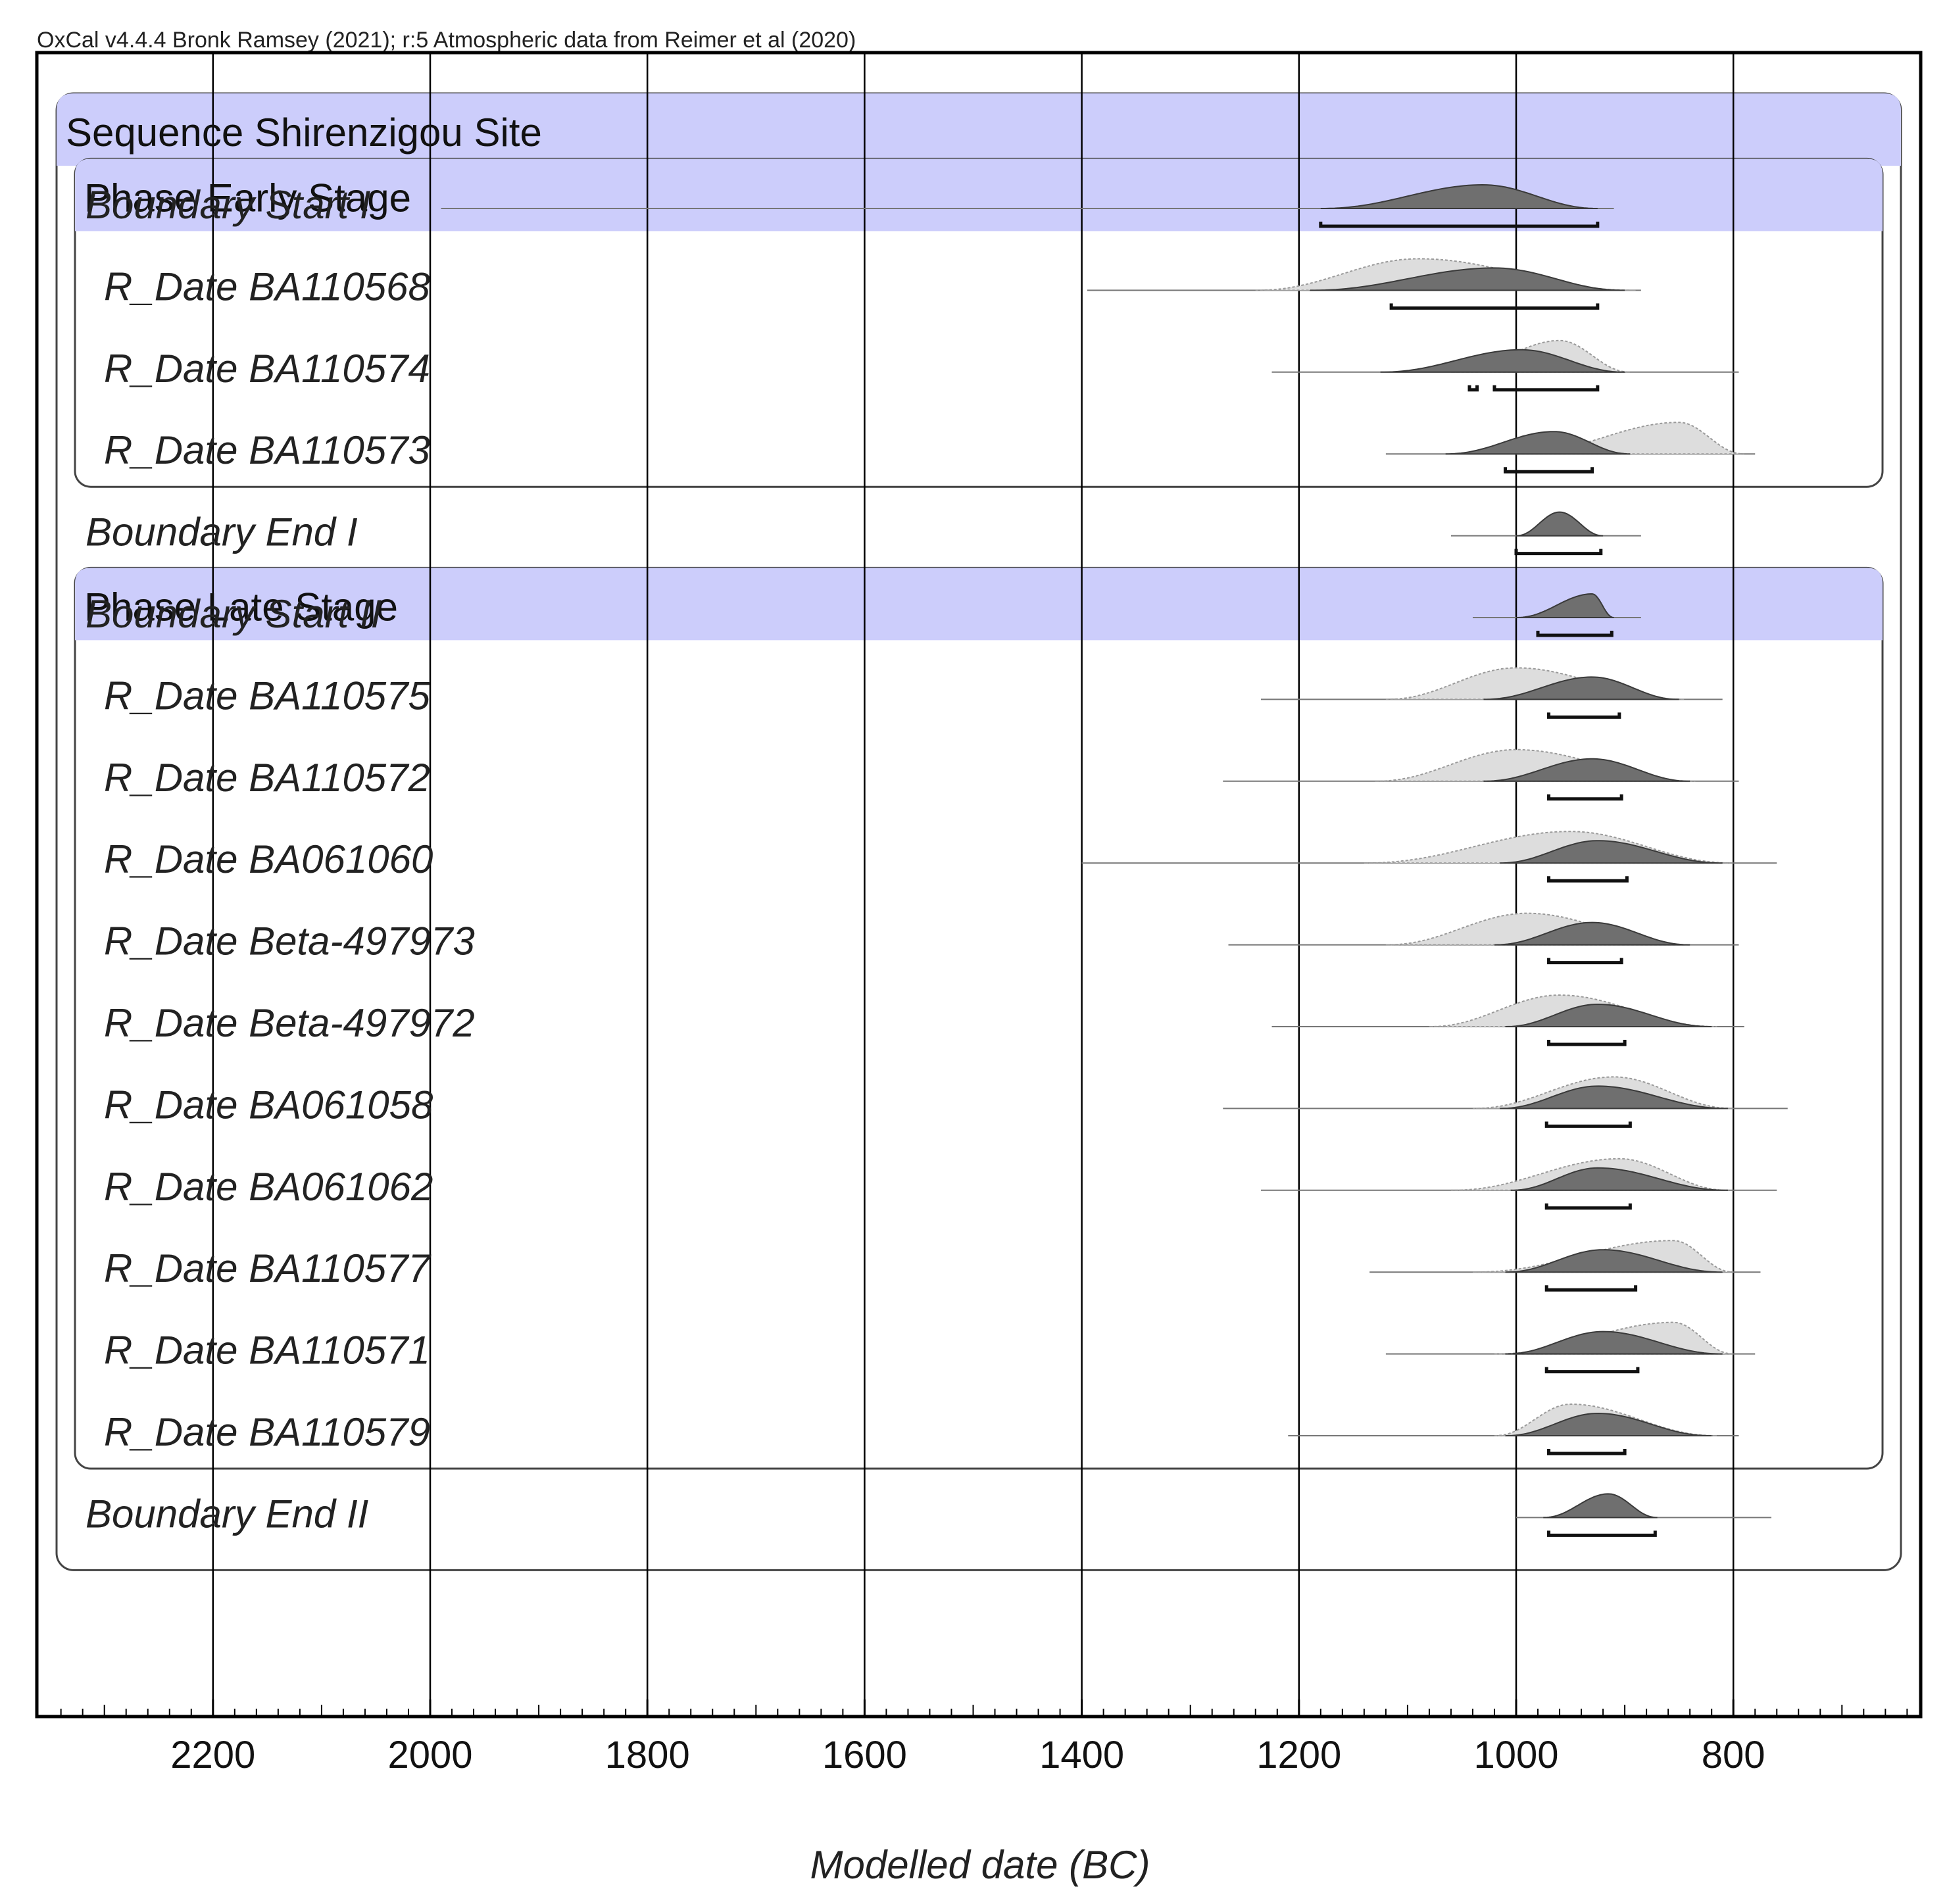 This screenshot has height=1904, width=1947. I want to click on posterior-distribution-r-date-ba110568, so click(1467, 279).